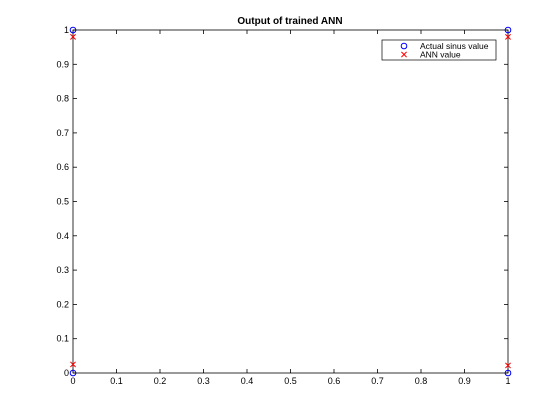 This screenshot has height=420, width=560. Describe the element at coordinates (116, 381) in the screenshot. I see `x-tick-label: 0.1` at that location.